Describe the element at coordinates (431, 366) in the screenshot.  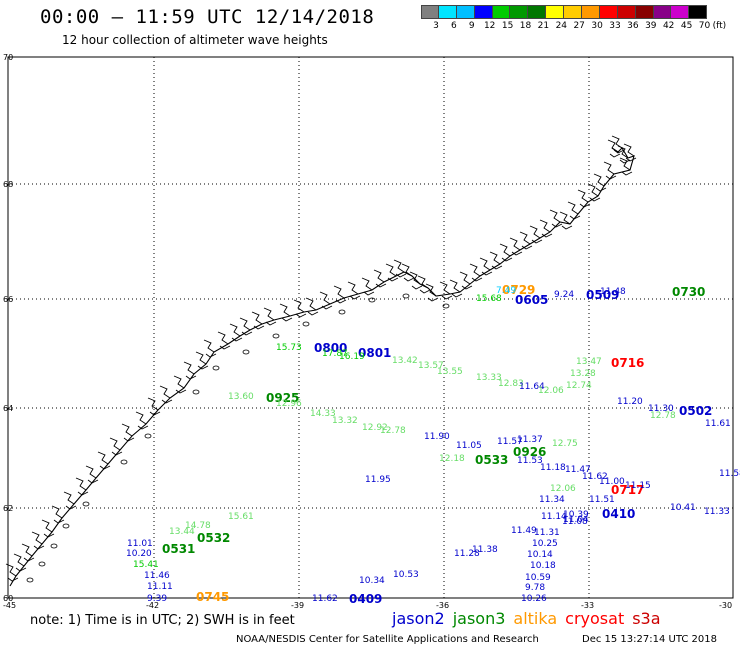
I see `wave-height-value: 13.57` at that location.